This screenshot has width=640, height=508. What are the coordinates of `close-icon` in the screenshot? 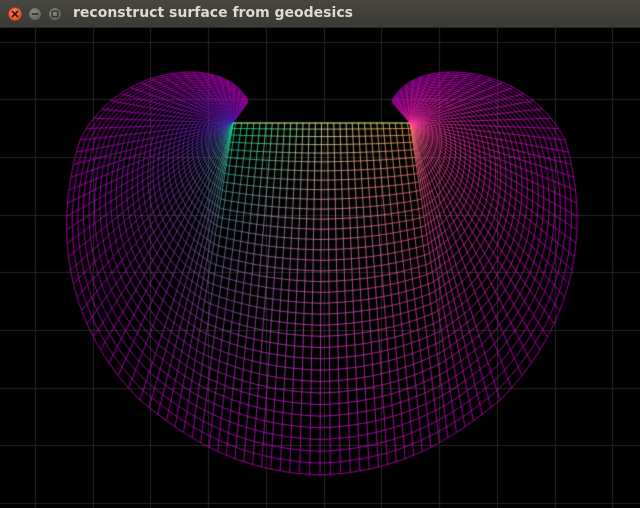 It's located at (15, 14).